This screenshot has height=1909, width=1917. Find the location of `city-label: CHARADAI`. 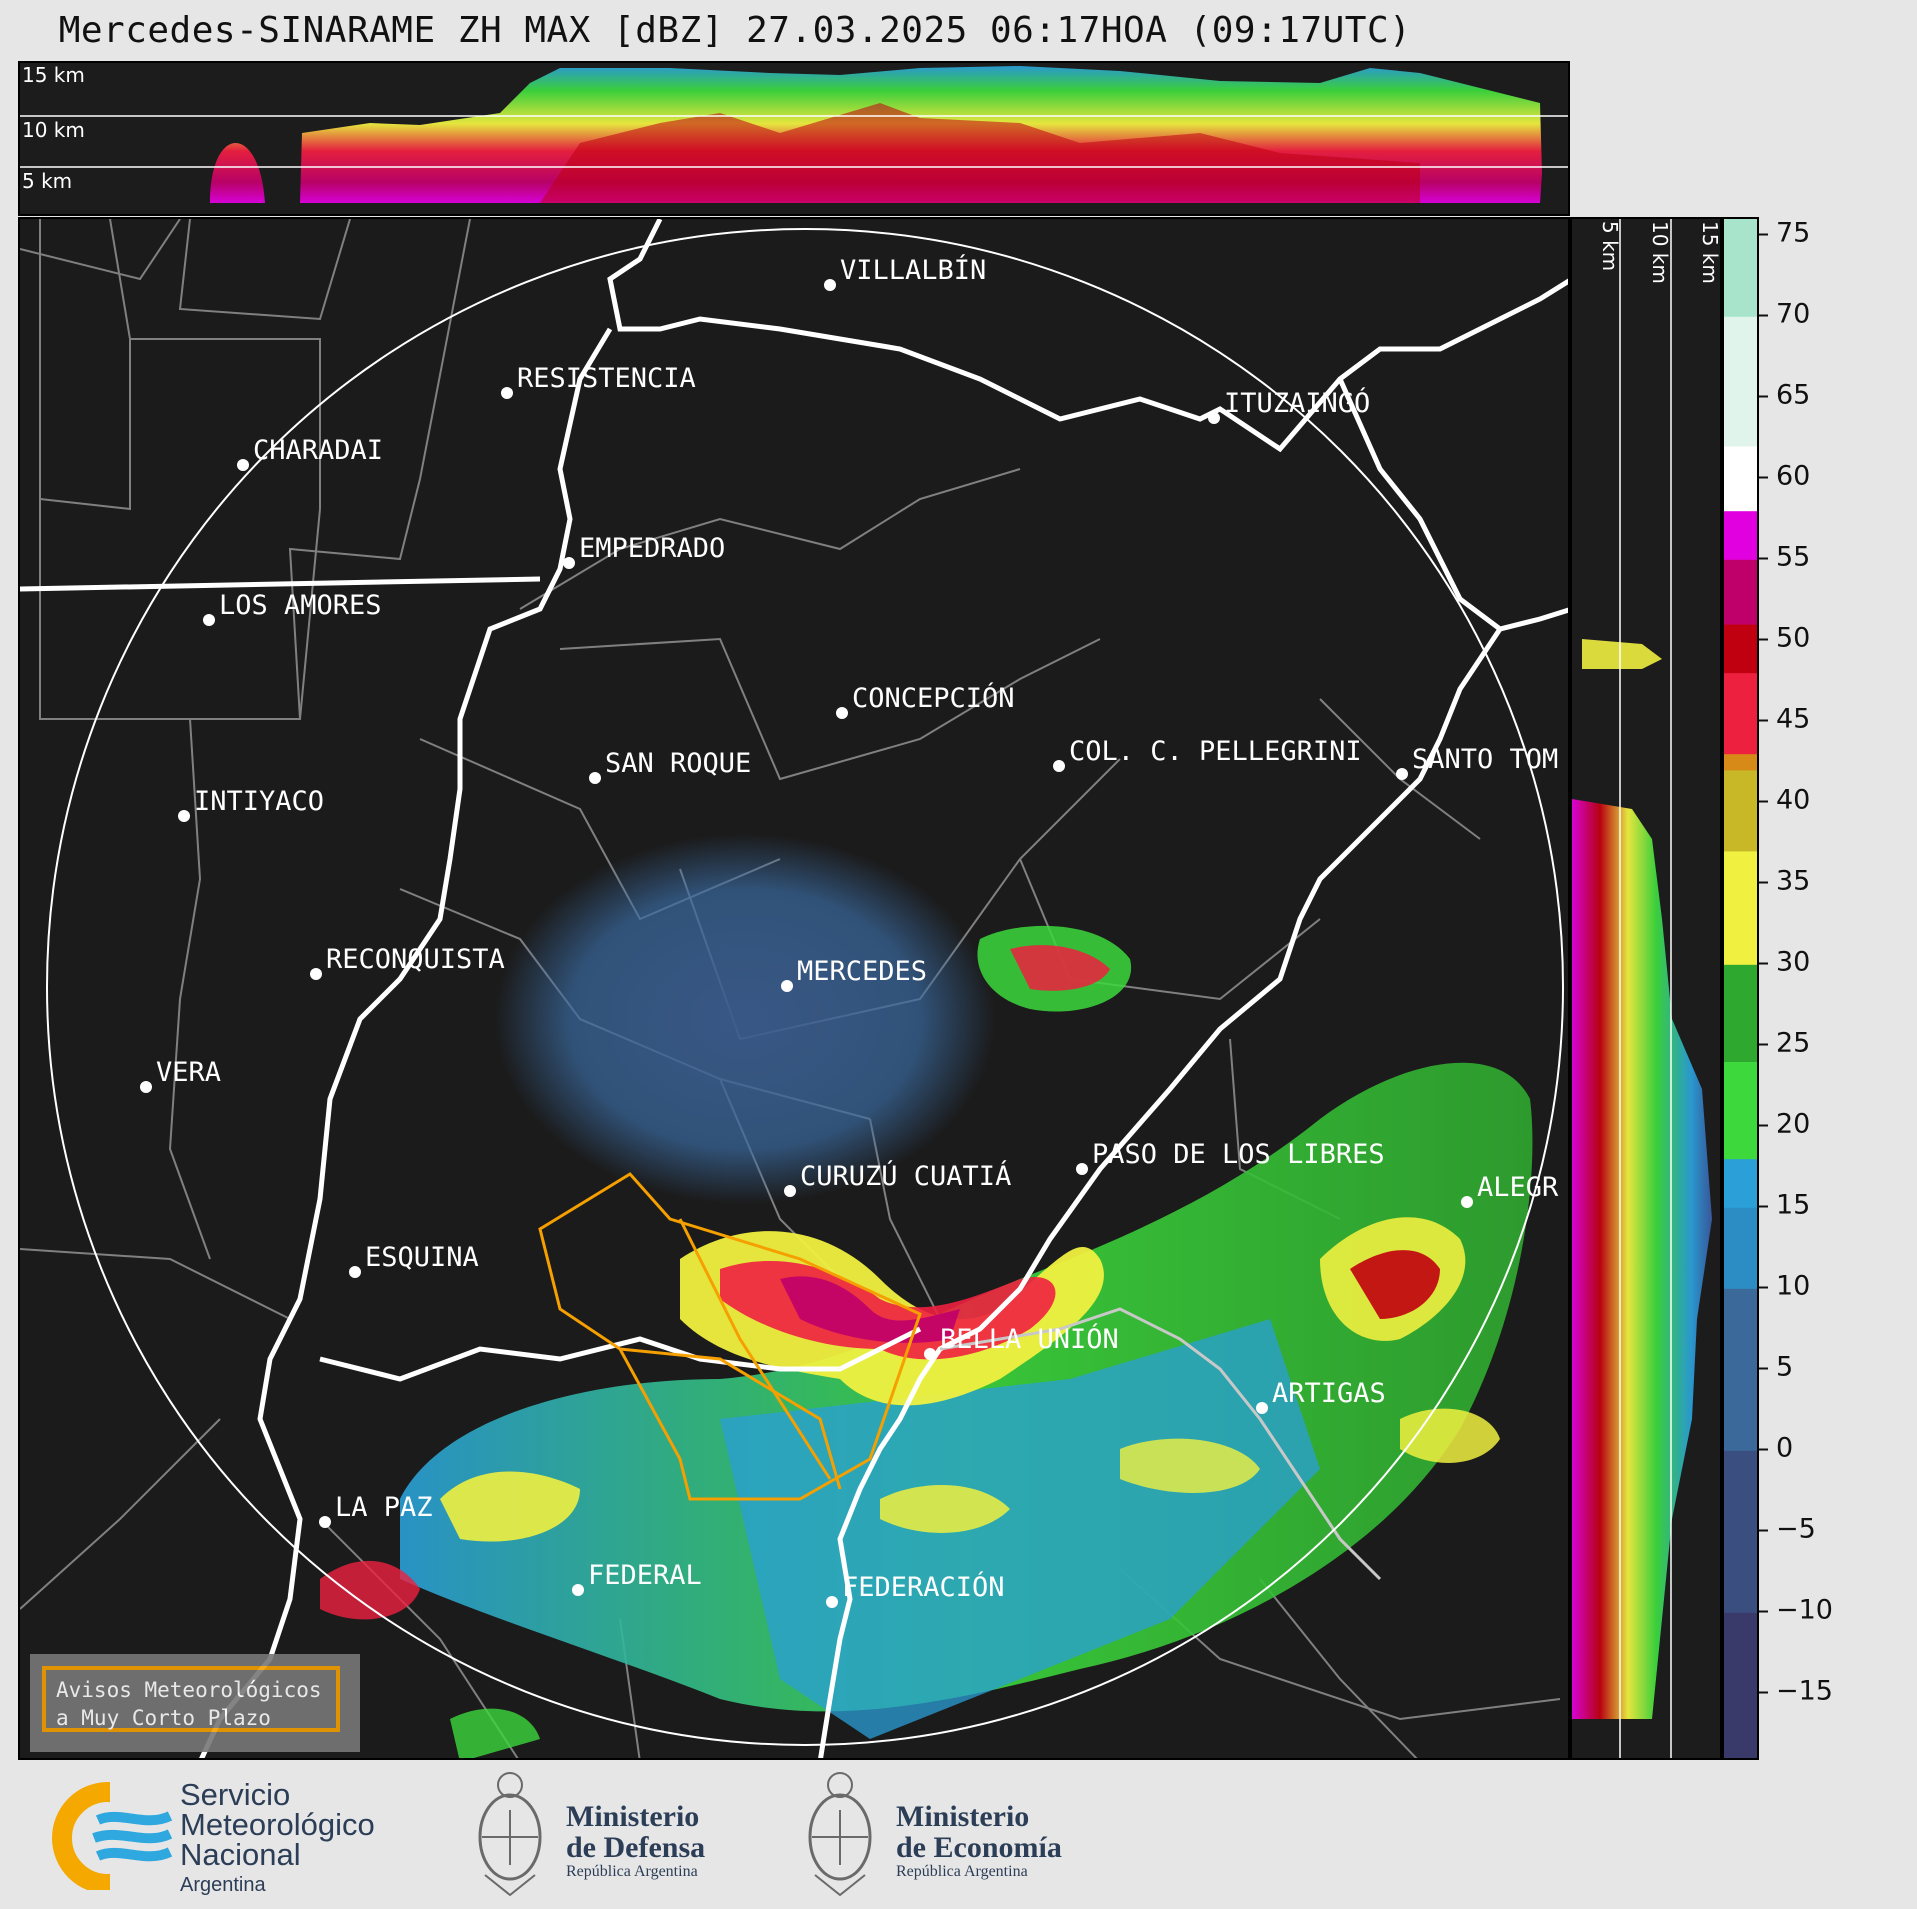

city-label: CHARADAI is located at coordinates (318, 450).